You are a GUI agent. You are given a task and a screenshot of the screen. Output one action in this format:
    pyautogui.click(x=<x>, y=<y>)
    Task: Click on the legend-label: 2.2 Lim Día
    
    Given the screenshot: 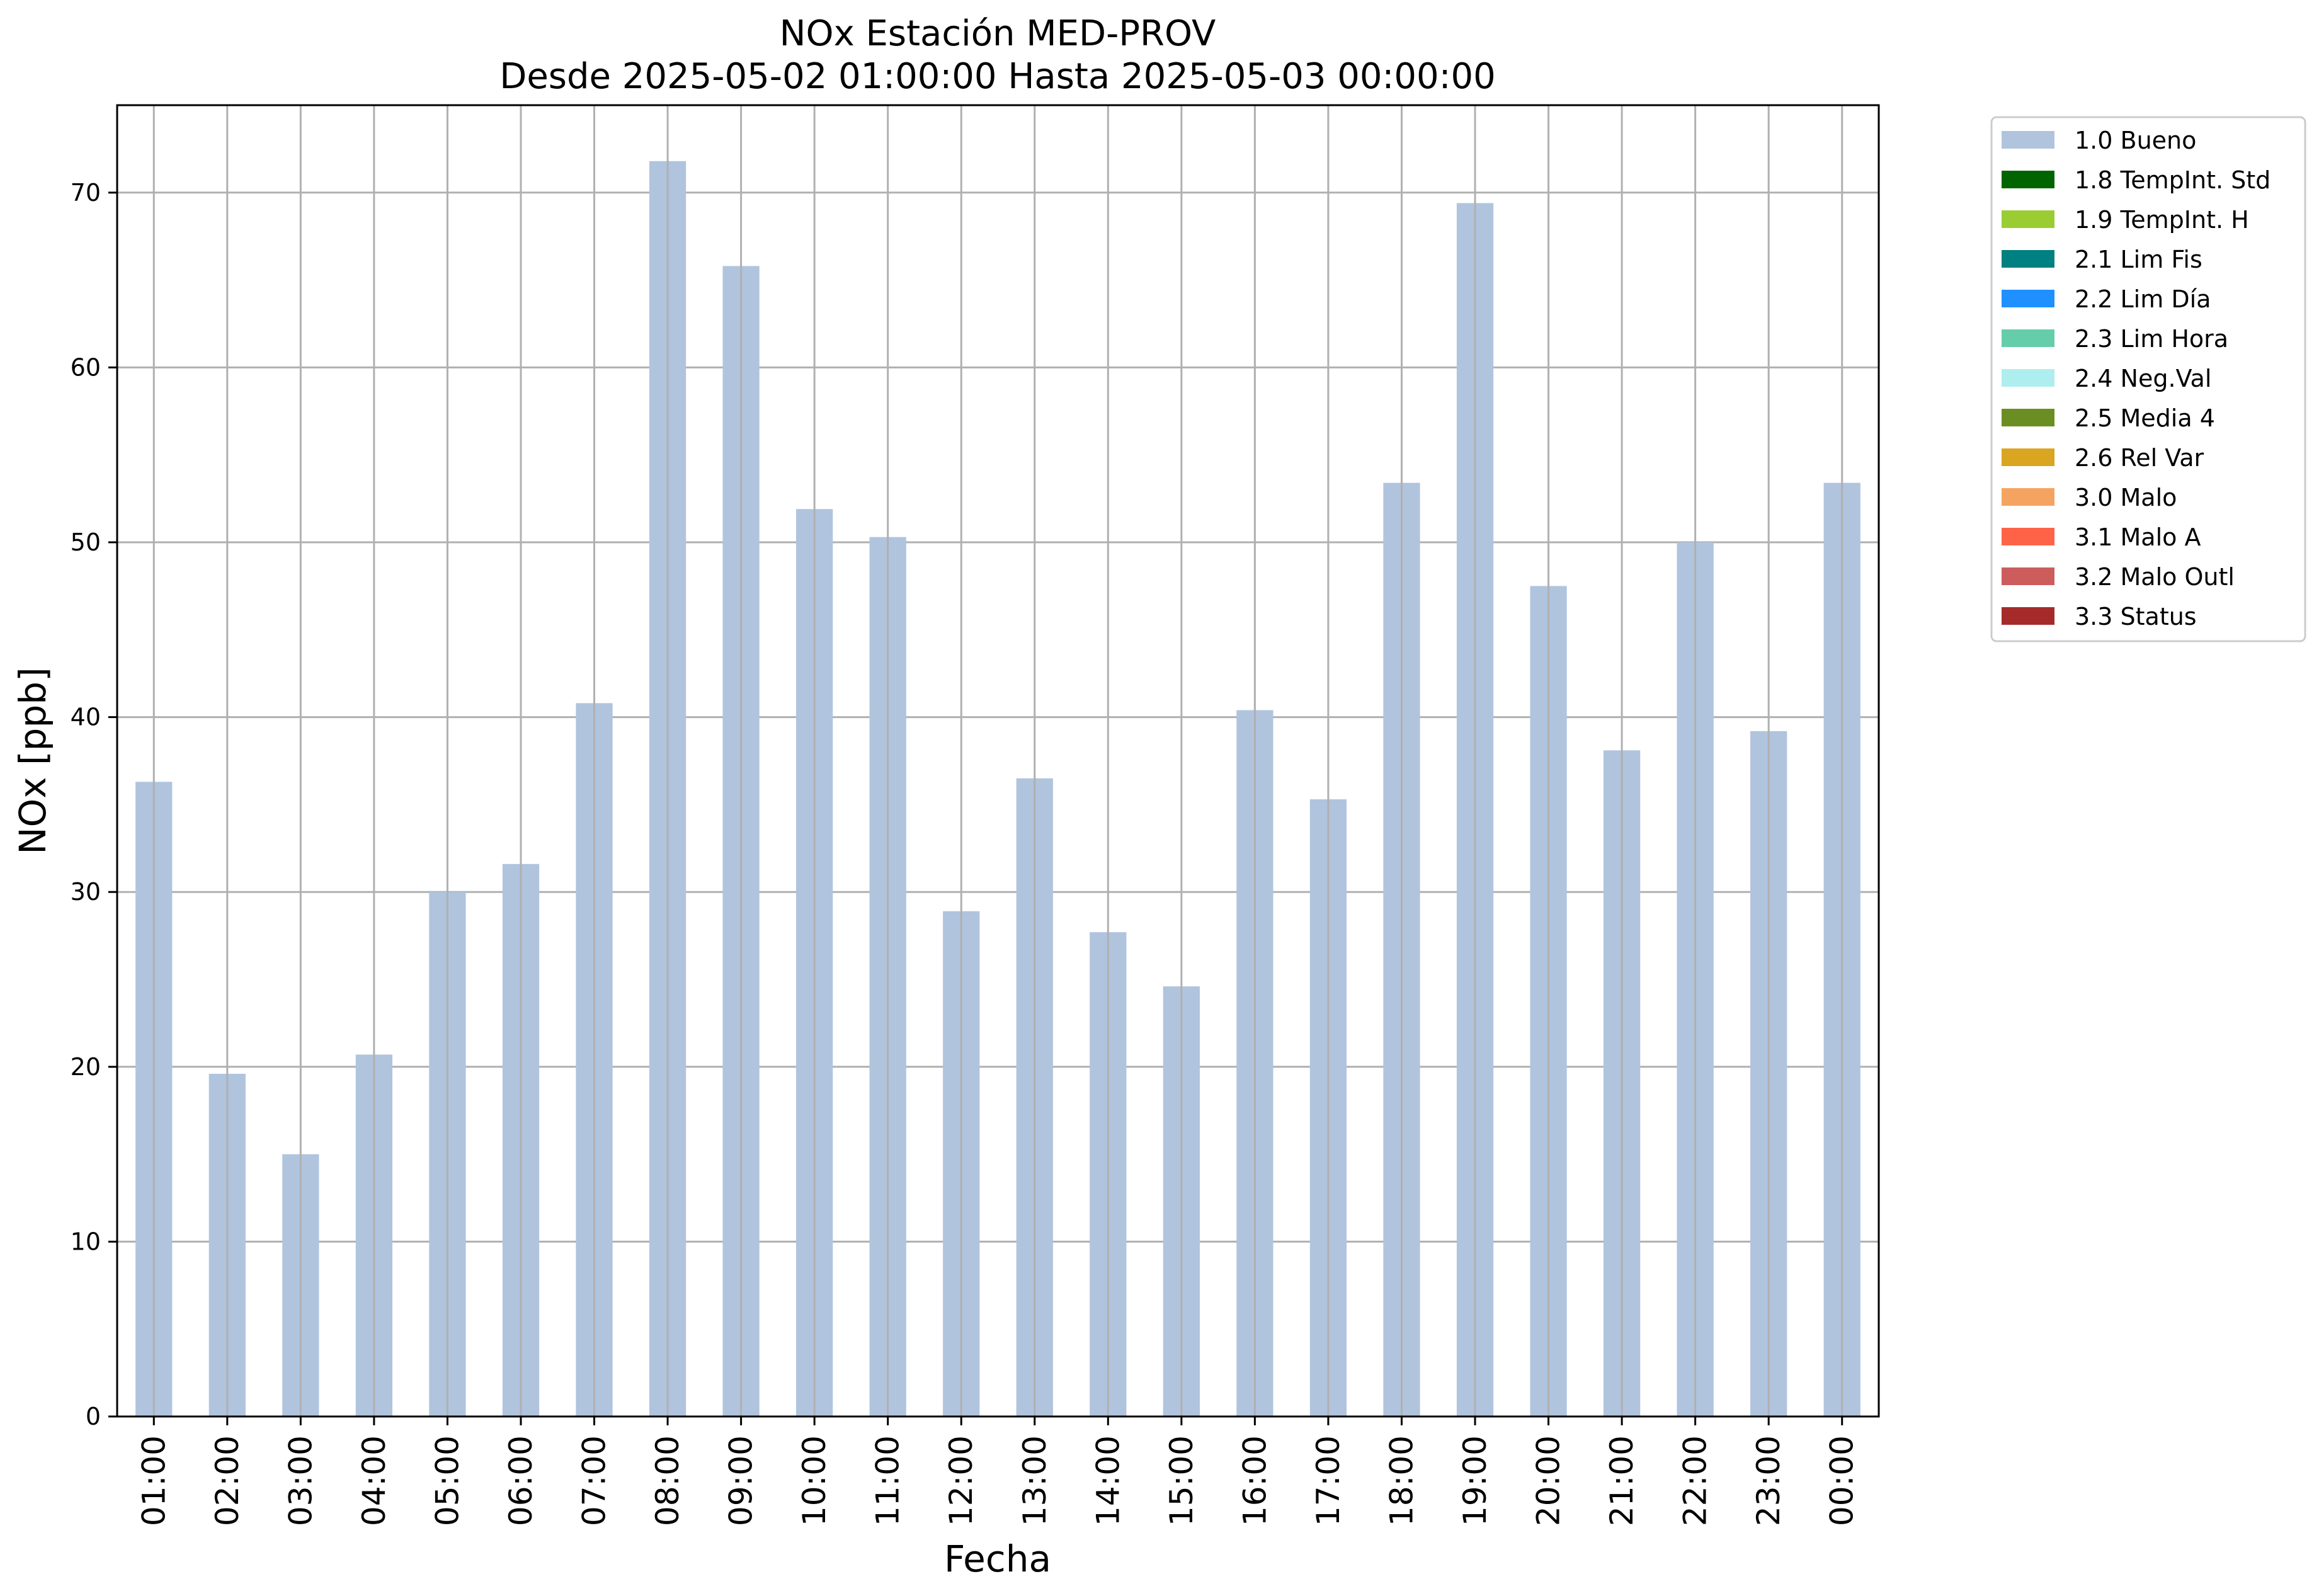 What is the action you would take?
    pyautogui.click(x=2143, y=299)
    